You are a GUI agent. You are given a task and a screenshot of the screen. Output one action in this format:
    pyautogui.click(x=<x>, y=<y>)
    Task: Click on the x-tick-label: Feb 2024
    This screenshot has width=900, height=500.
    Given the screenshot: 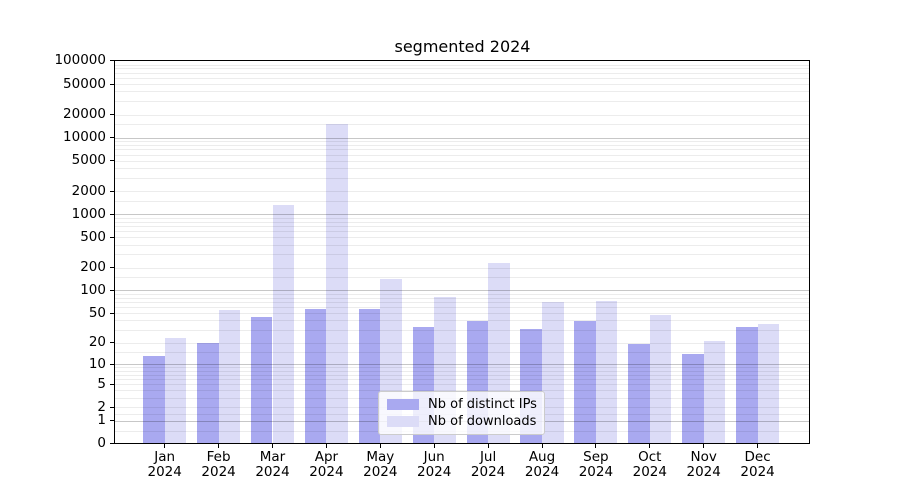 What is the action you would take?
    pyautogui.click(x=219, y=465)
    